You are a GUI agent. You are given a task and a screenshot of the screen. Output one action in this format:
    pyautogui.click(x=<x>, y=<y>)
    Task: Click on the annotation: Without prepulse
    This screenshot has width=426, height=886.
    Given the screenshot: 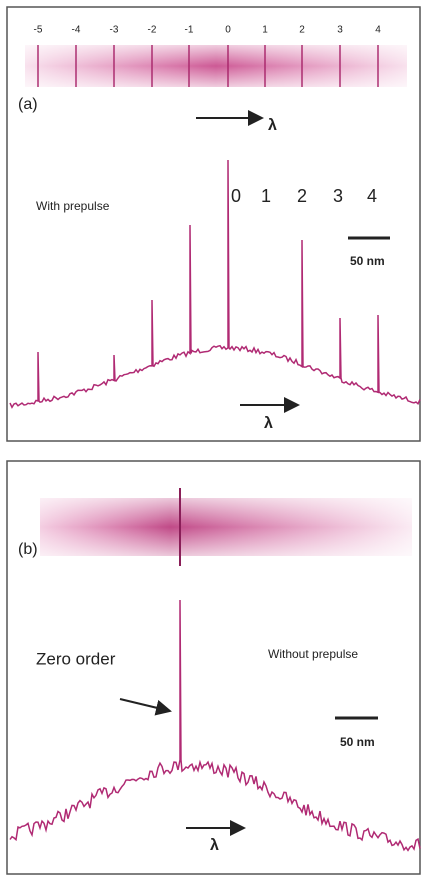 What is the action you would take?
    pyautogui.click(x=313, y=654)
    